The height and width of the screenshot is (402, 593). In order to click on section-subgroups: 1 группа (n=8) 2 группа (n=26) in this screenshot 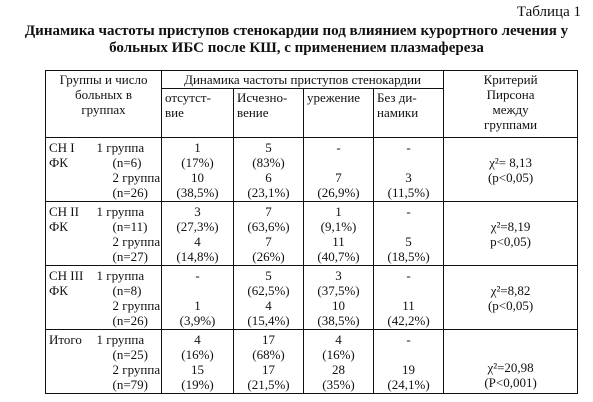, I will do `click(128, 297)`.